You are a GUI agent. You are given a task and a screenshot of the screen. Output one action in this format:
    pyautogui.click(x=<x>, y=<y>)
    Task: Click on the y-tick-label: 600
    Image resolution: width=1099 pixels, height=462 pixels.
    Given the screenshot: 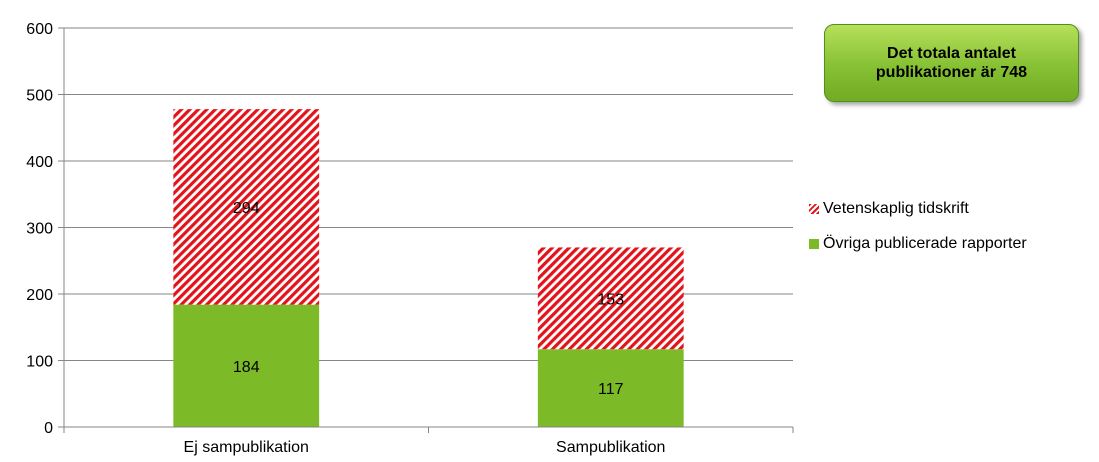 What is the action you would take?
    pyautogui.click(x=39, y=29)
    